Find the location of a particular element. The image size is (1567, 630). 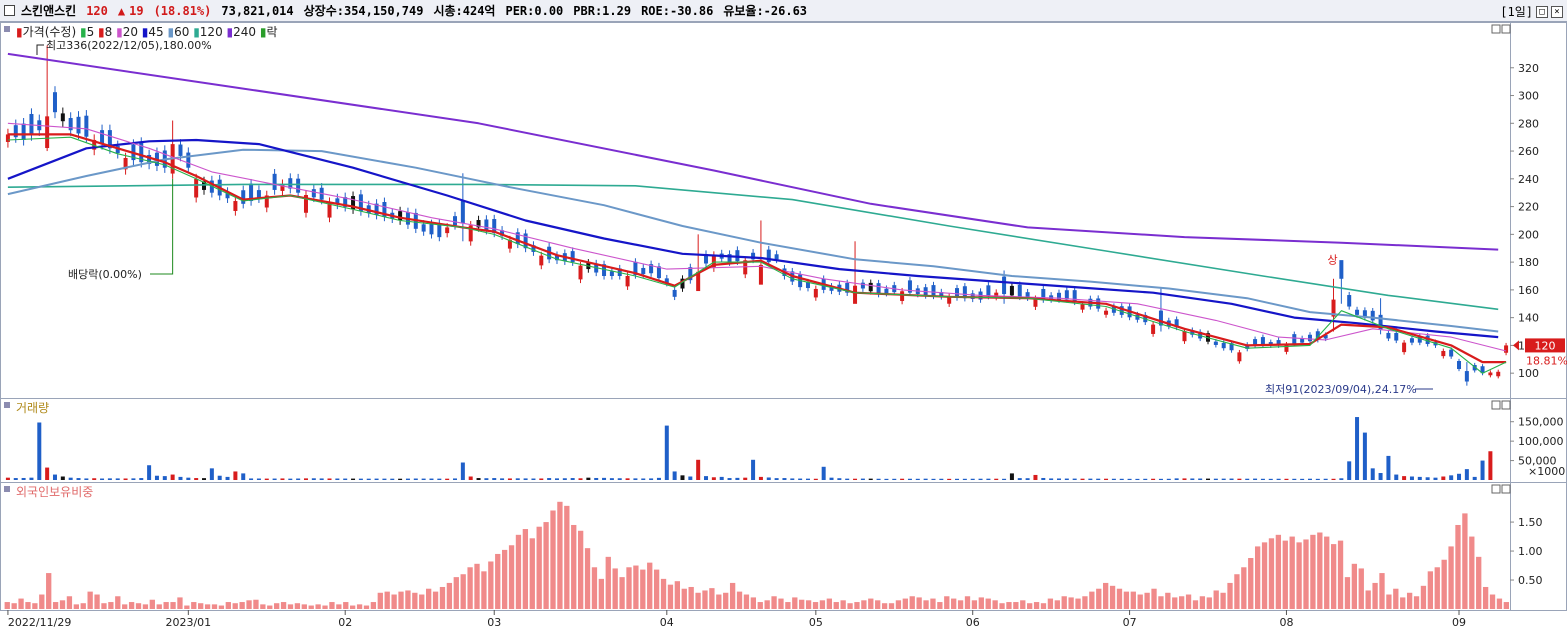

select-checkbox is located at coordinates (9, 10).